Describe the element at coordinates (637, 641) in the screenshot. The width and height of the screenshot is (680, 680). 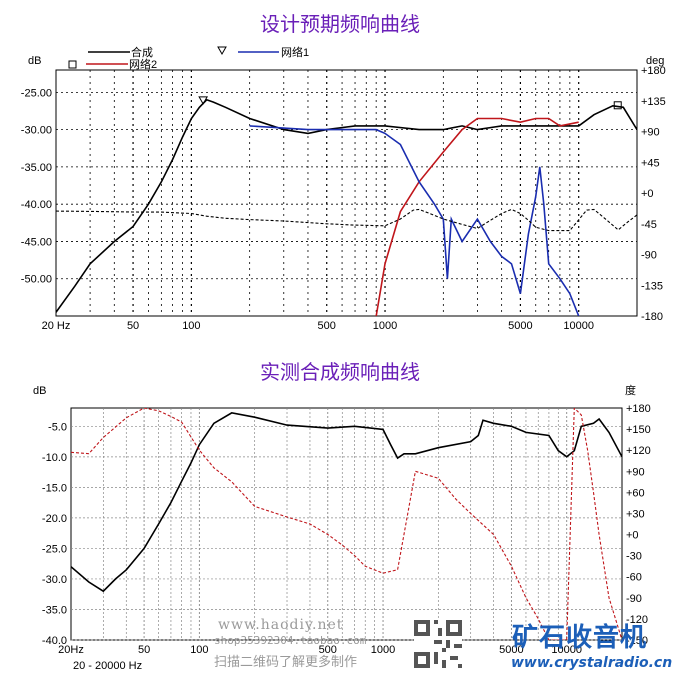
I see `y2-tick-label: -150` at that location.